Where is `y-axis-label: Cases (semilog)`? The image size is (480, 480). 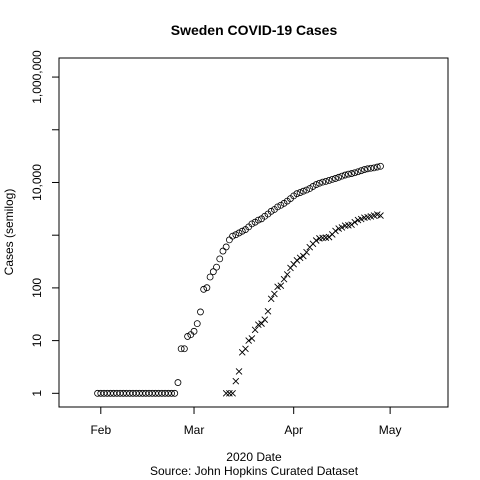 y-axis-label: Cases (semilog) is located at coordinates (9, 232).